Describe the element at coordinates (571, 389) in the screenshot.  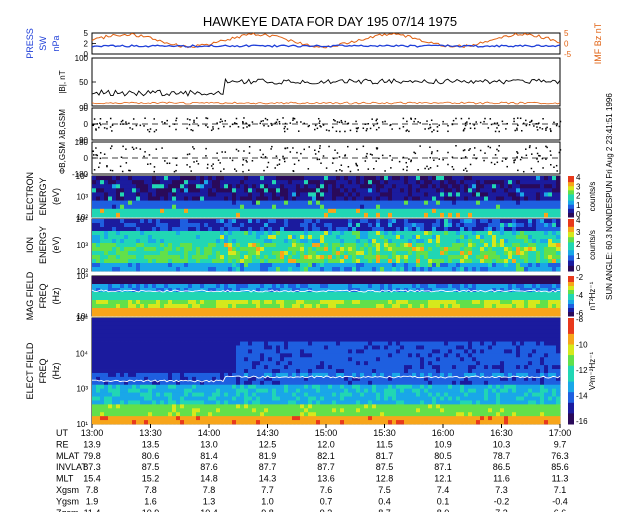
I see `colorbar-swatch` at that location.